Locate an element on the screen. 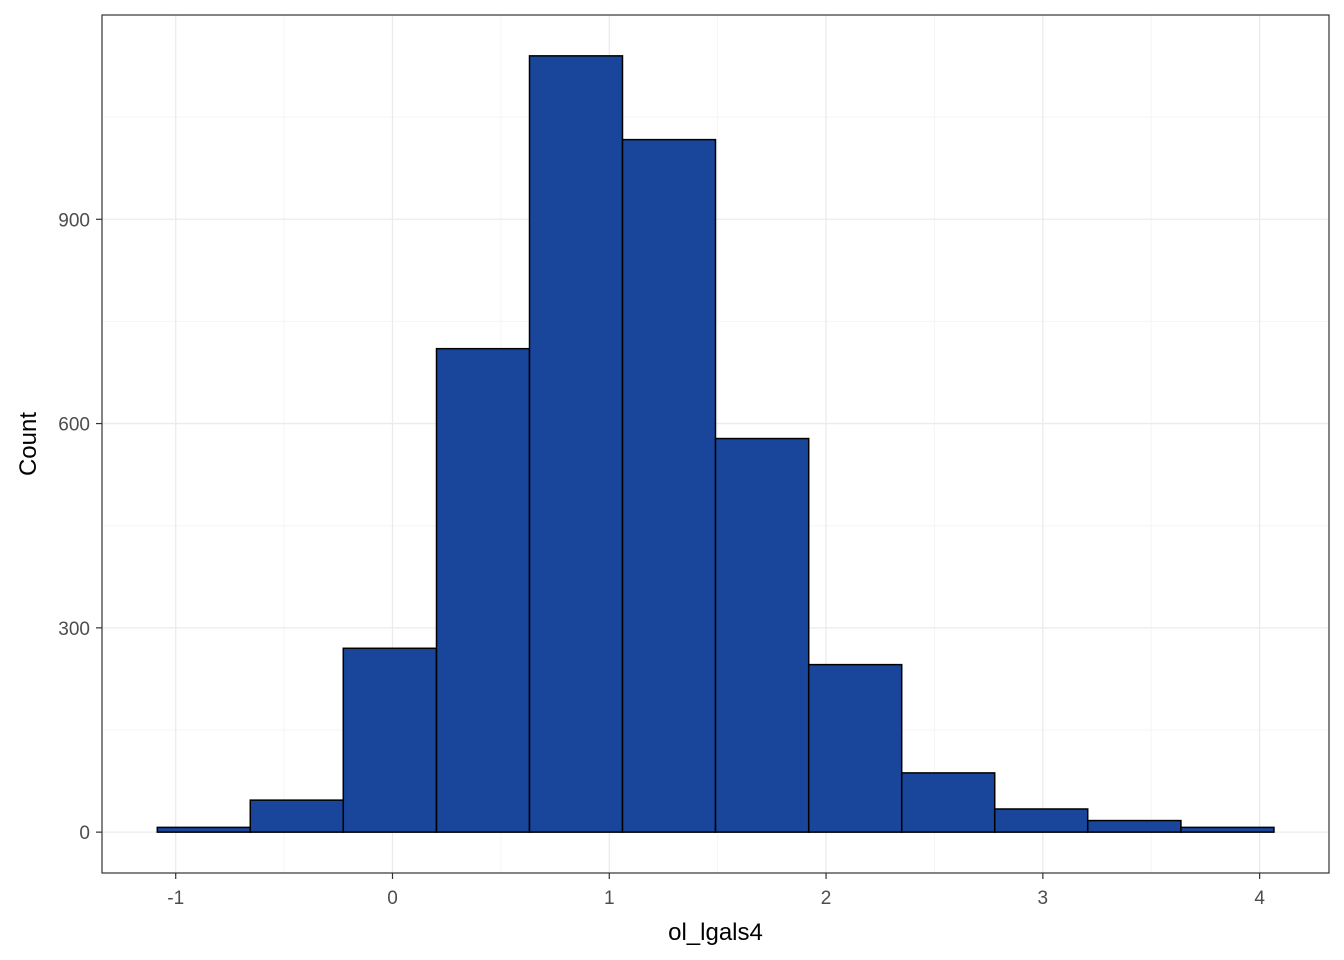  y-tick-label: 900 is located at coordinates (74, 220).